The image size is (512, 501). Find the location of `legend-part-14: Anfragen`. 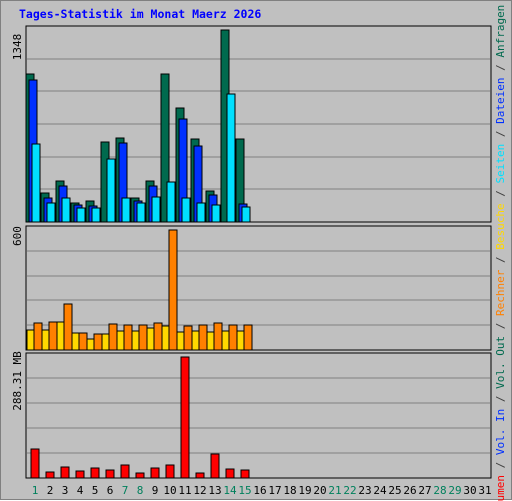

legend-part-14: Anfragen is located at coordinates (500, 31).